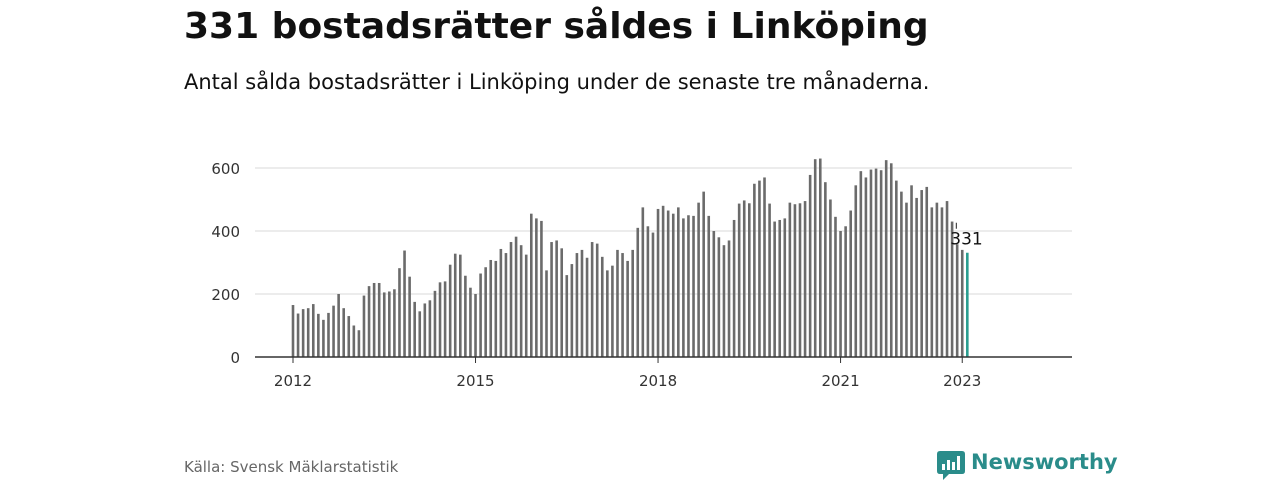 The image size is (1280, 485). I want to click on y-tick-label: 400, so click(225, 232).